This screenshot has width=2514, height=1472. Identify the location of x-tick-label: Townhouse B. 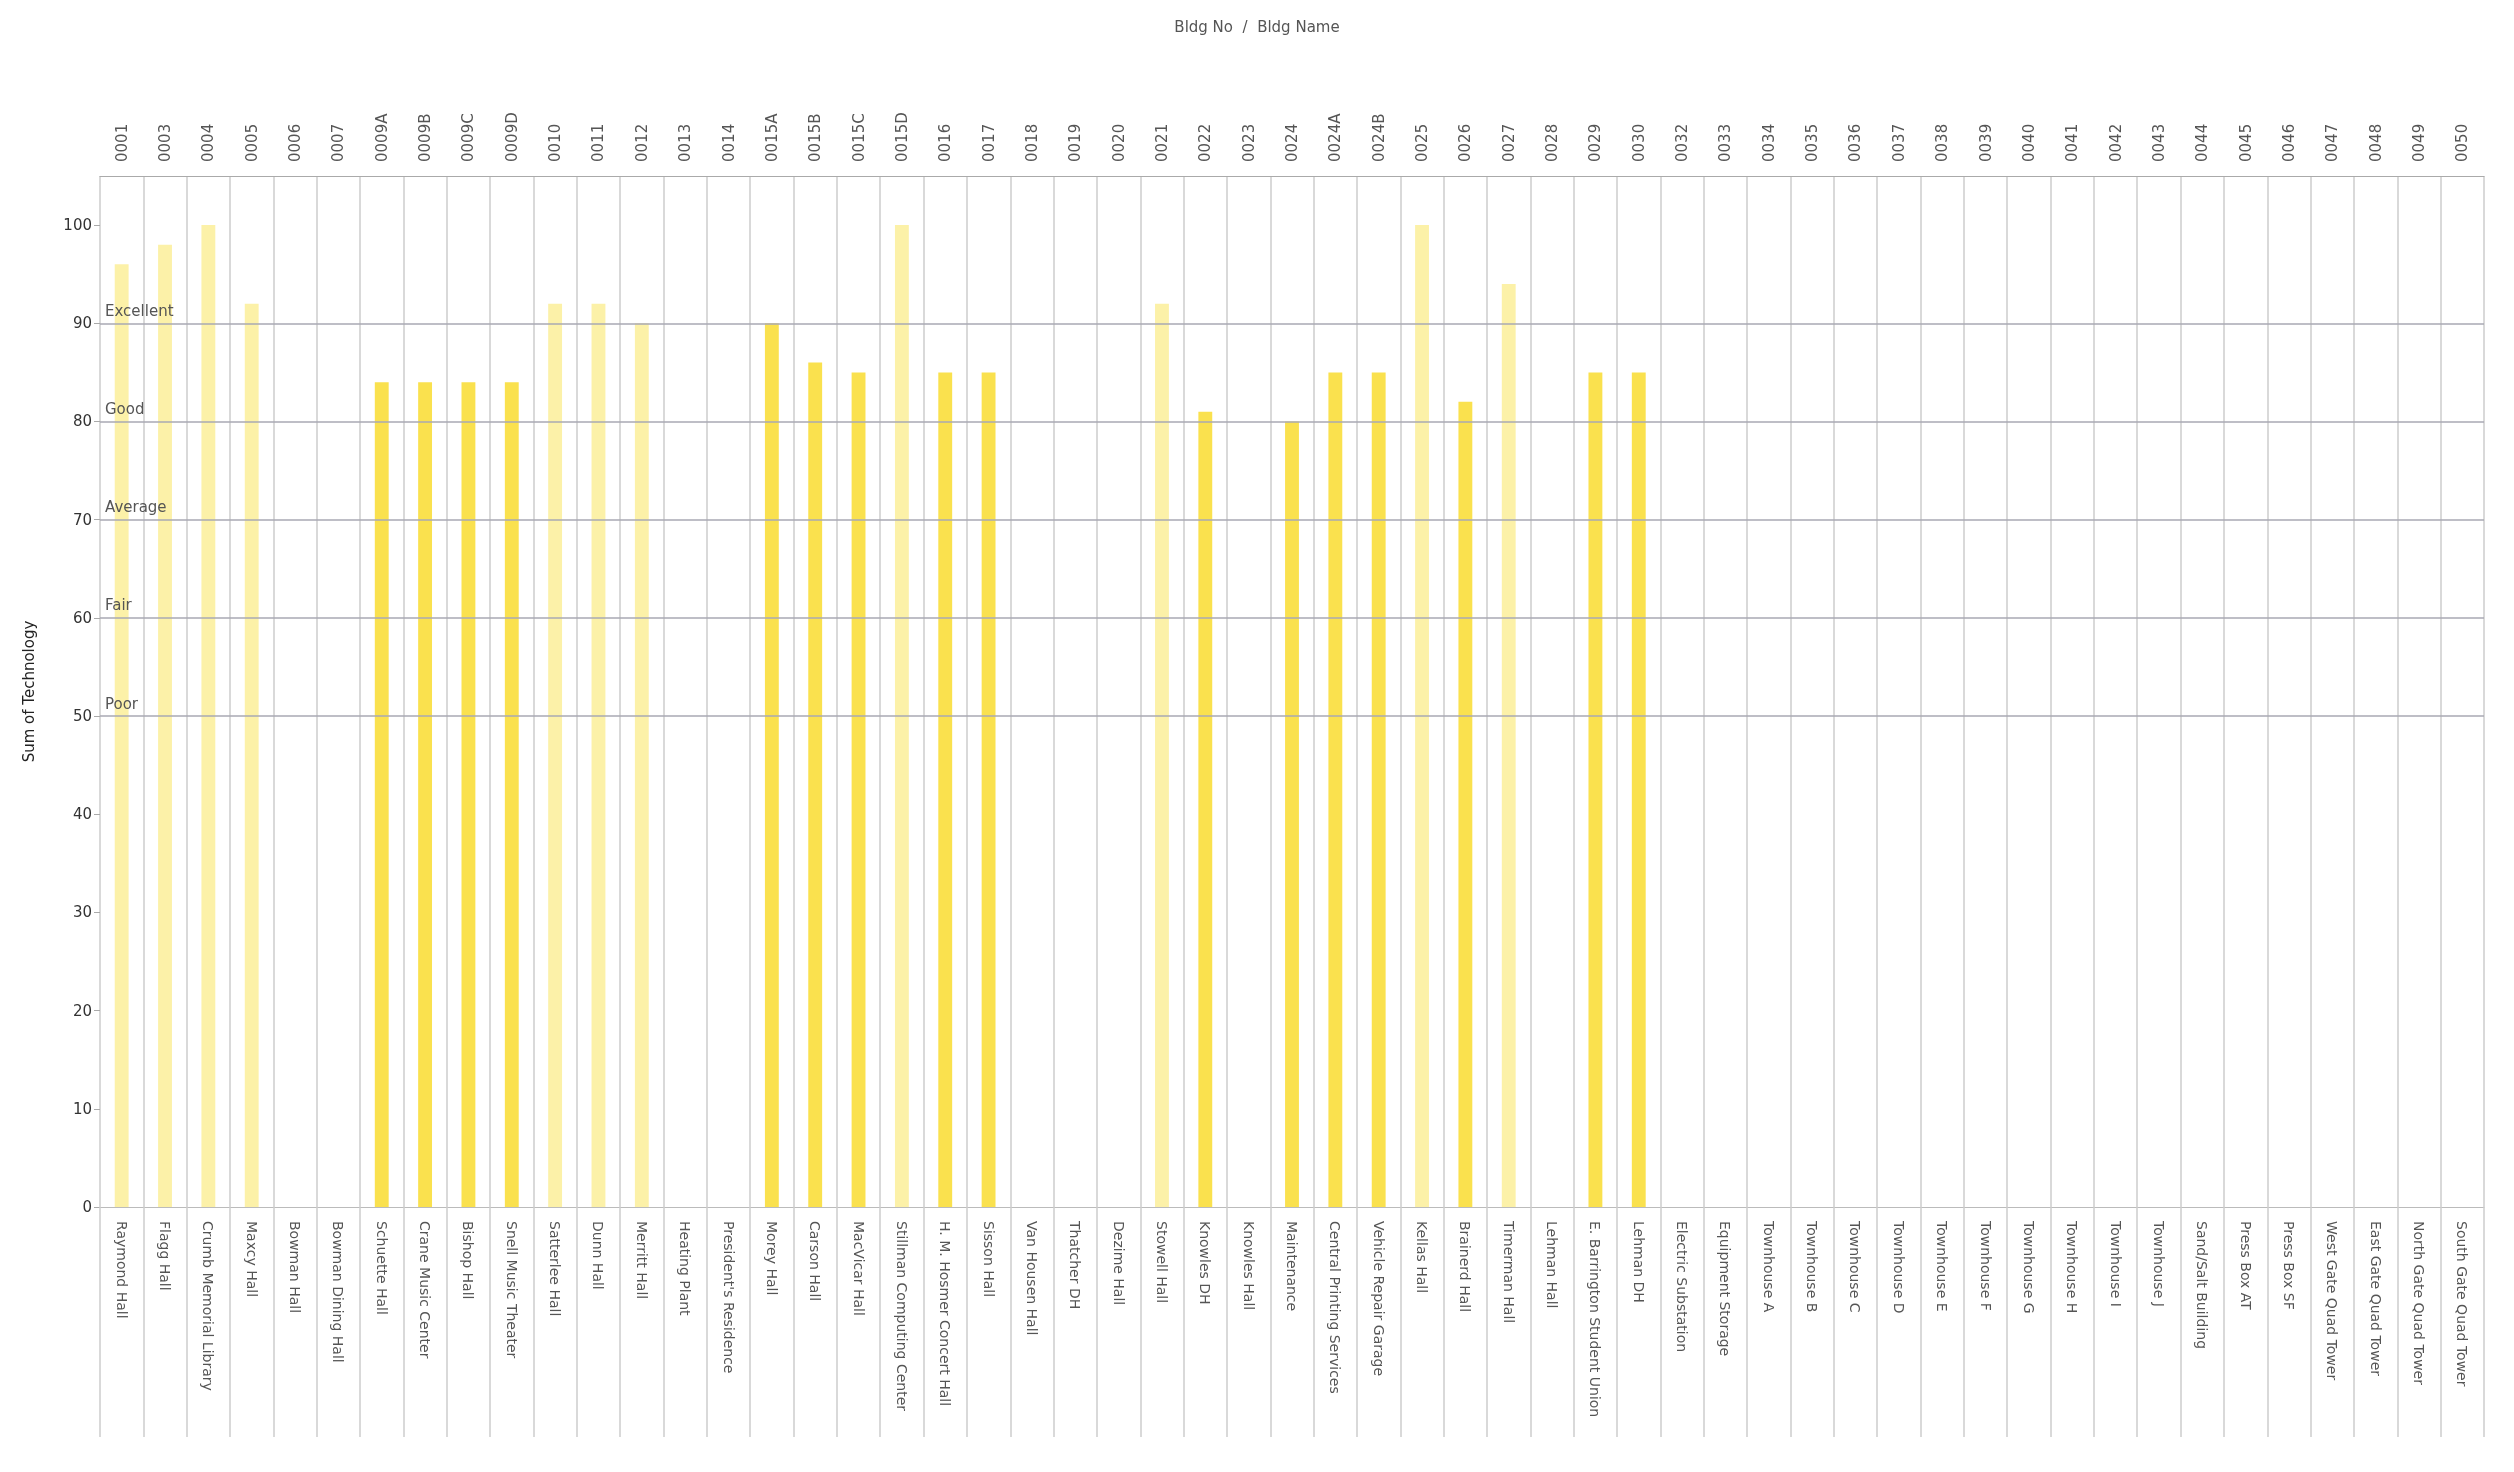
(1812, 1266).